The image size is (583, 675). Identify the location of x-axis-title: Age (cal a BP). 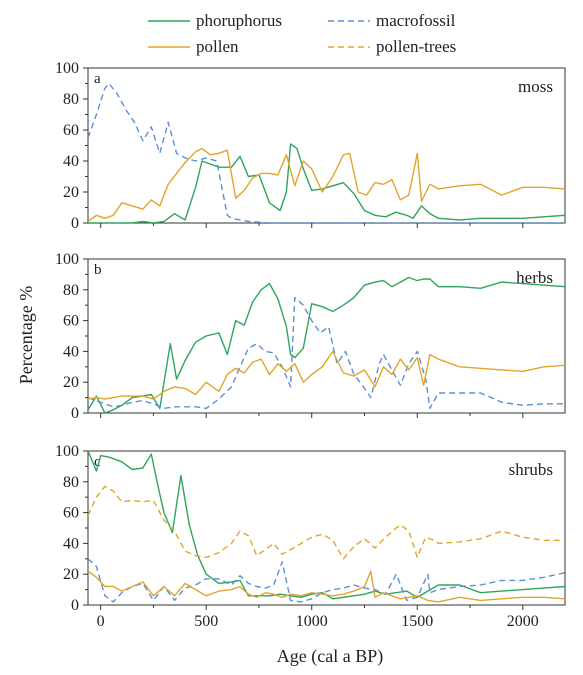
(330, 656).